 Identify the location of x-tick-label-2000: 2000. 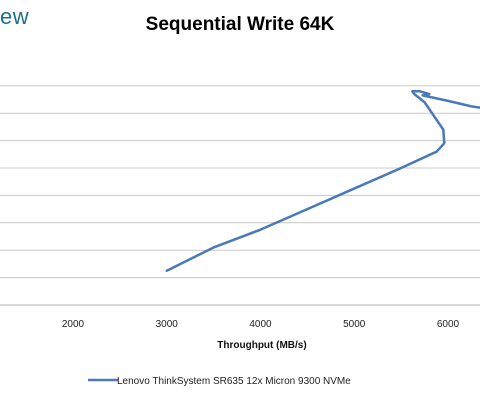
(73, 324).